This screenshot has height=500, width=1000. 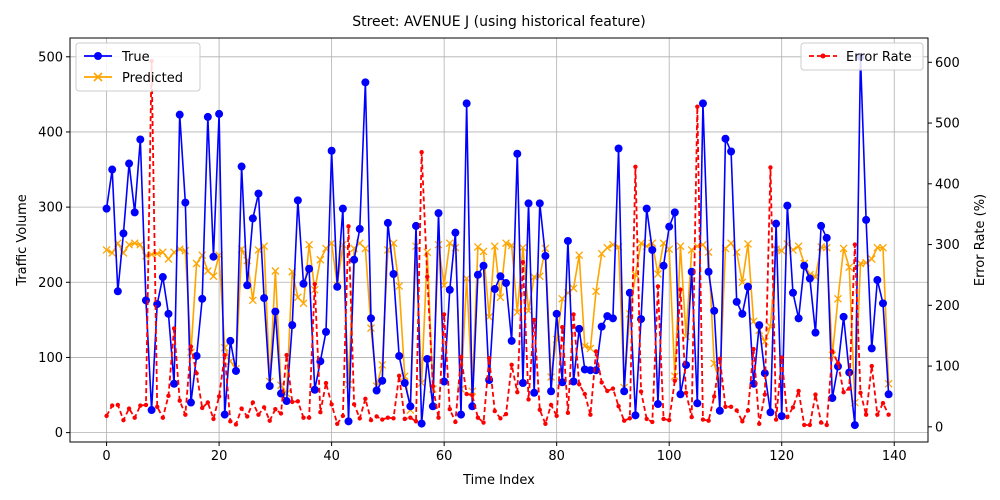 I want to click on legend-error-label: Error Rate, so click(x=879, y=57).